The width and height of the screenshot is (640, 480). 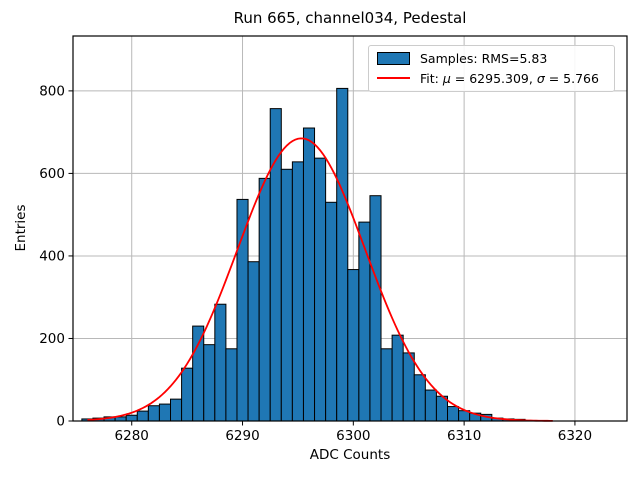 I want to click on y-axis-label: Entries, so click(x=21, y=227).